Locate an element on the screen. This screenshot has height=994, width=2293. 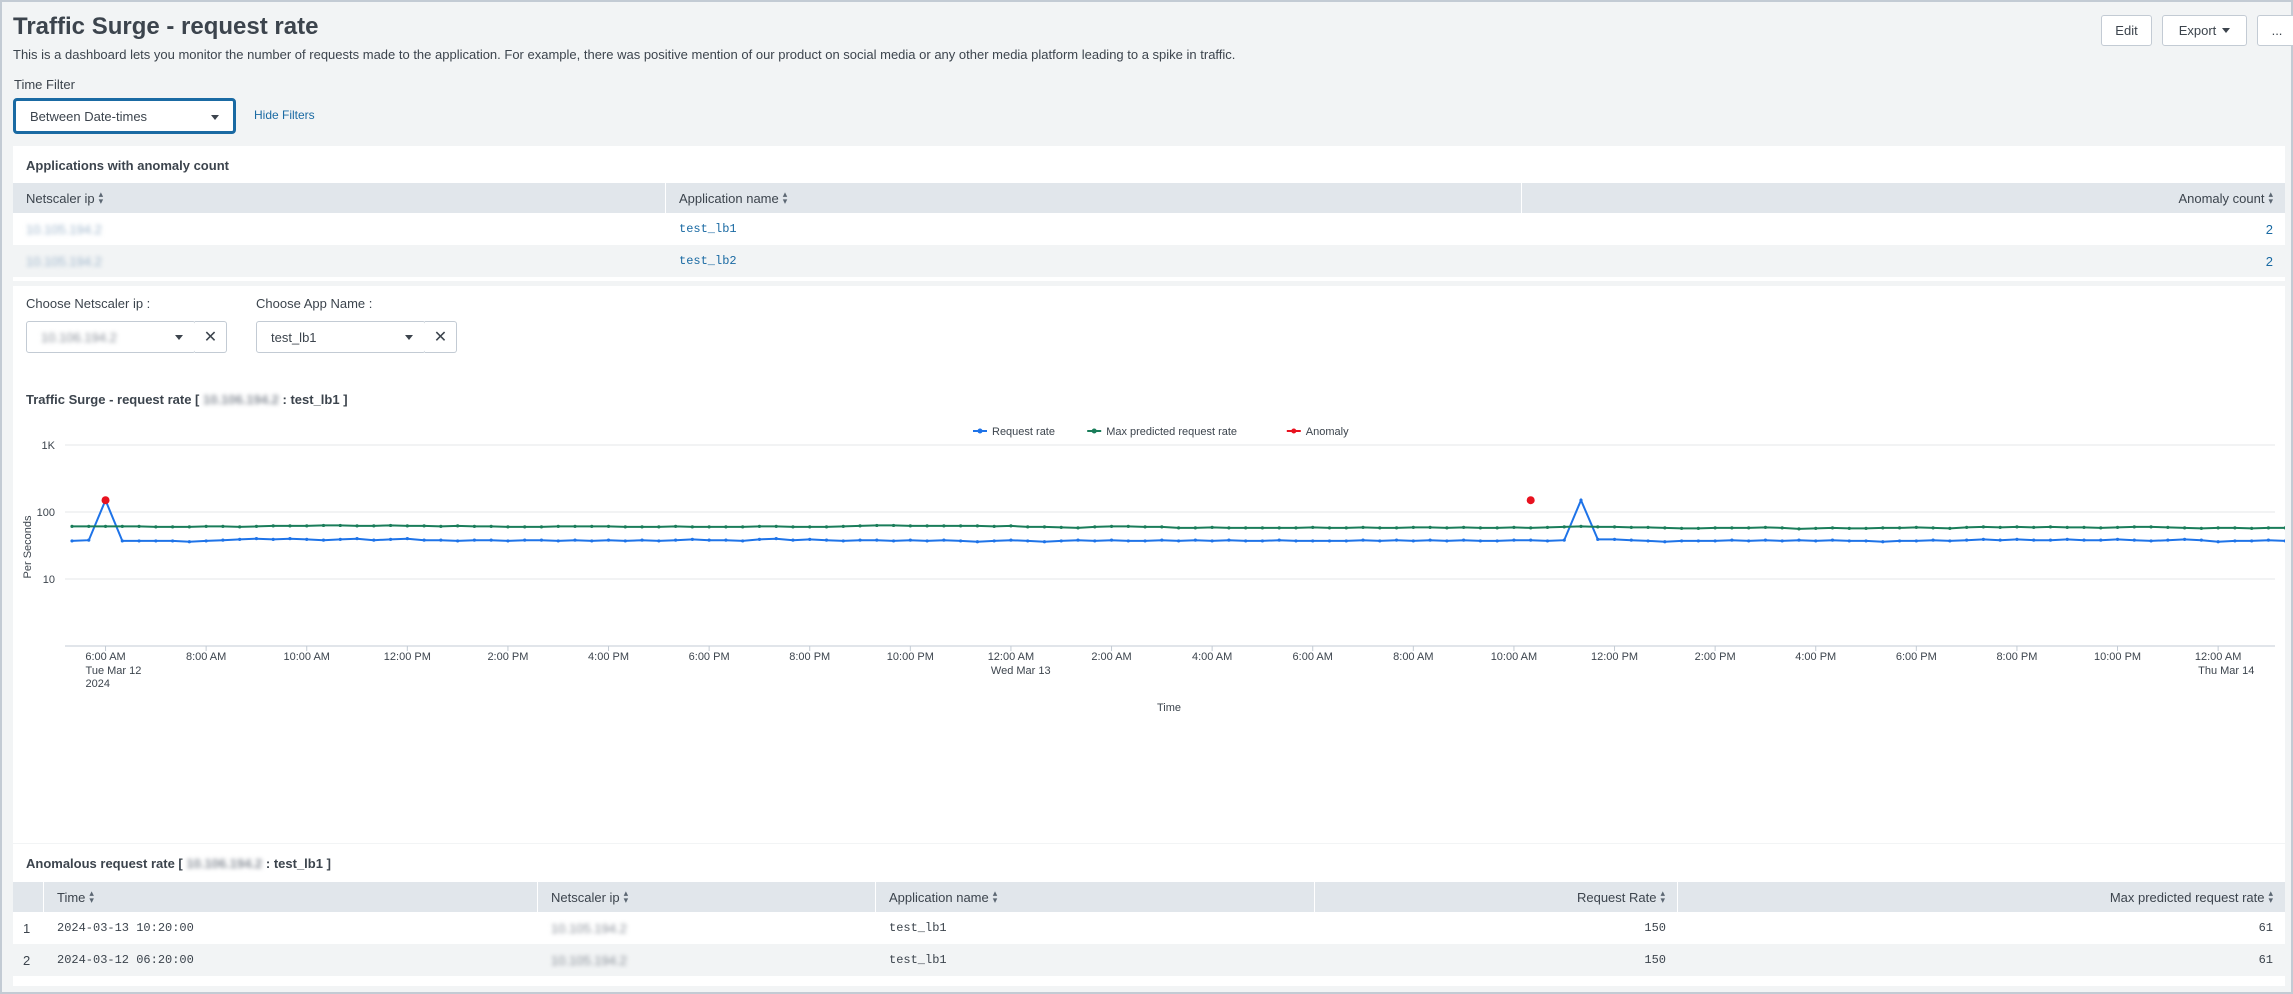
clear-app-button: ✕ is located at coordinates (441, 337).